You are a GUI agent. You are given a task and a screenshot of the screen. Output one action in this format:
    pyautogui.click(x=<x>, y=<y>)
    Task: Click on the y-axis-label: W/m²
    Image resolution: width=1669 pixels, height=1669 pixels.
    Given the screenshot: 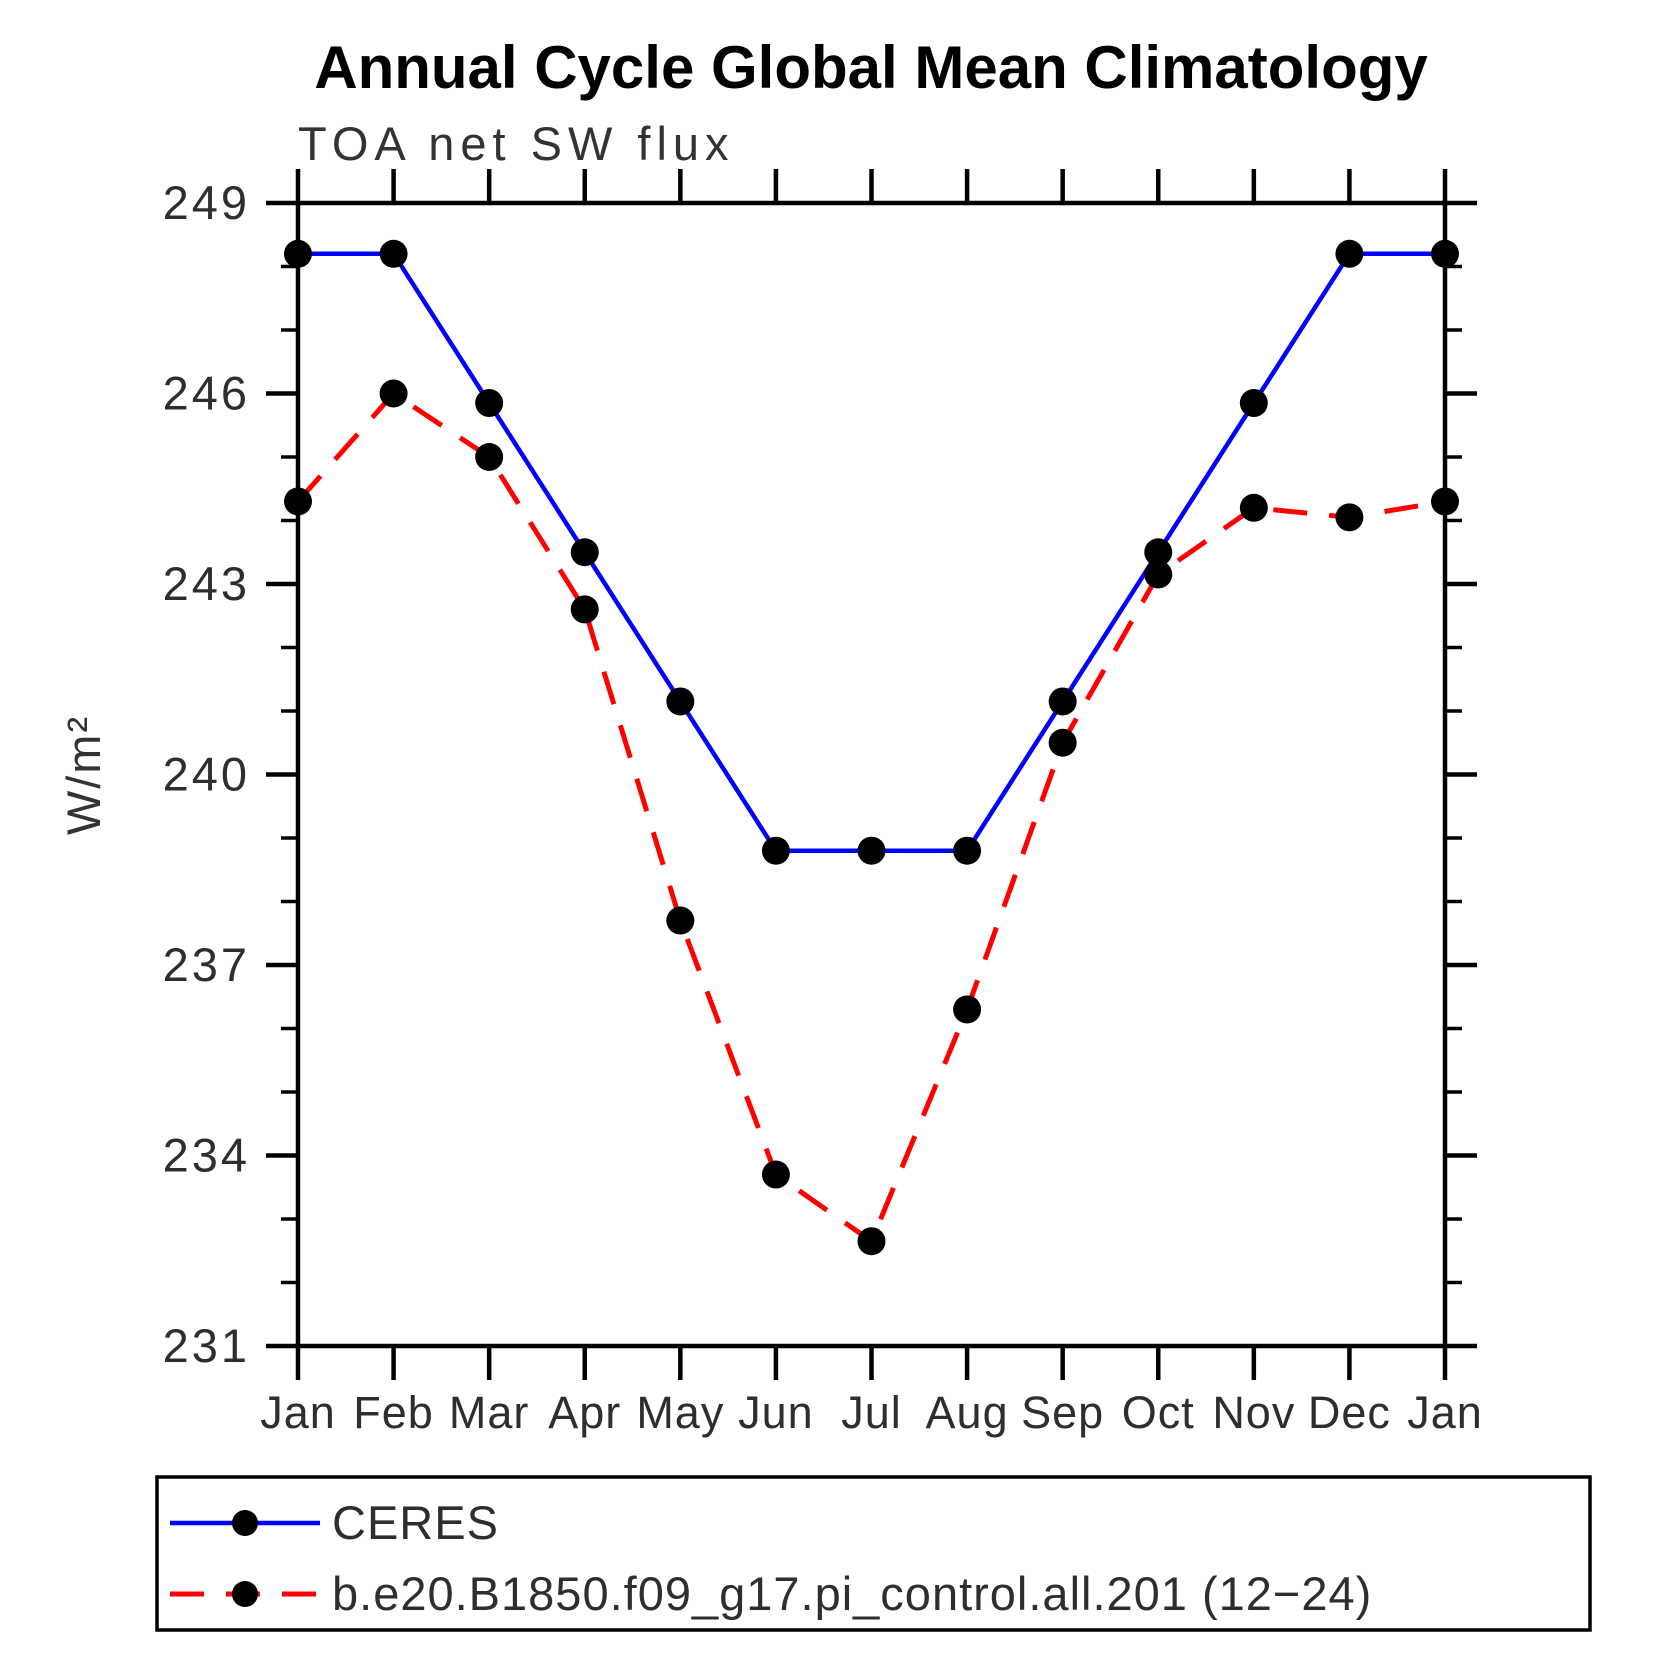 What is the action you would take?
    pyautogui.click(x=83, y=775)
    